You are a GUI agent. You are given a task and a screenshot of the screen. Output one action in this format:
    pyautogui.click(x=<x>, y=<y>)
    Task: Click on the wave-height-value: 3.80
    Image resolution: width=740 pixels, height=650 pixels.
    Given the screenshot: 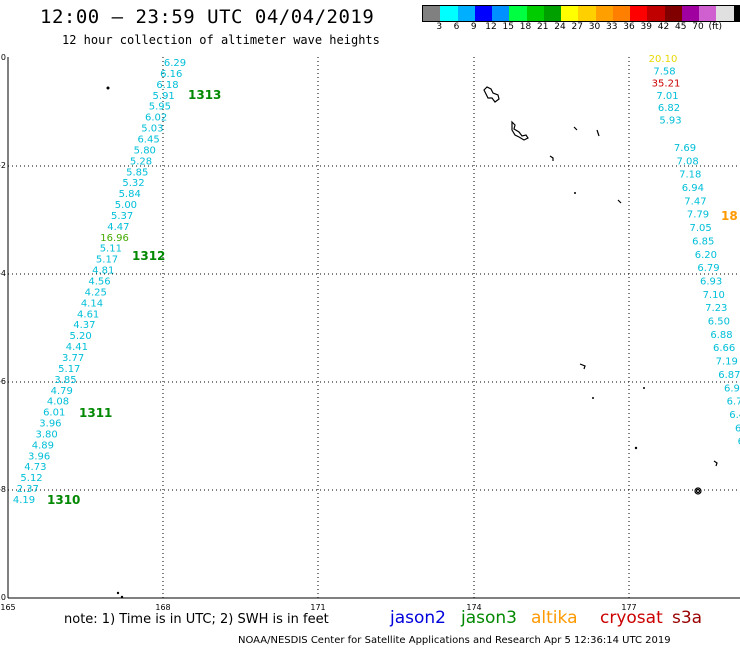 What is the action you would take?
    pyautogui.click(x=47, y=434)
    